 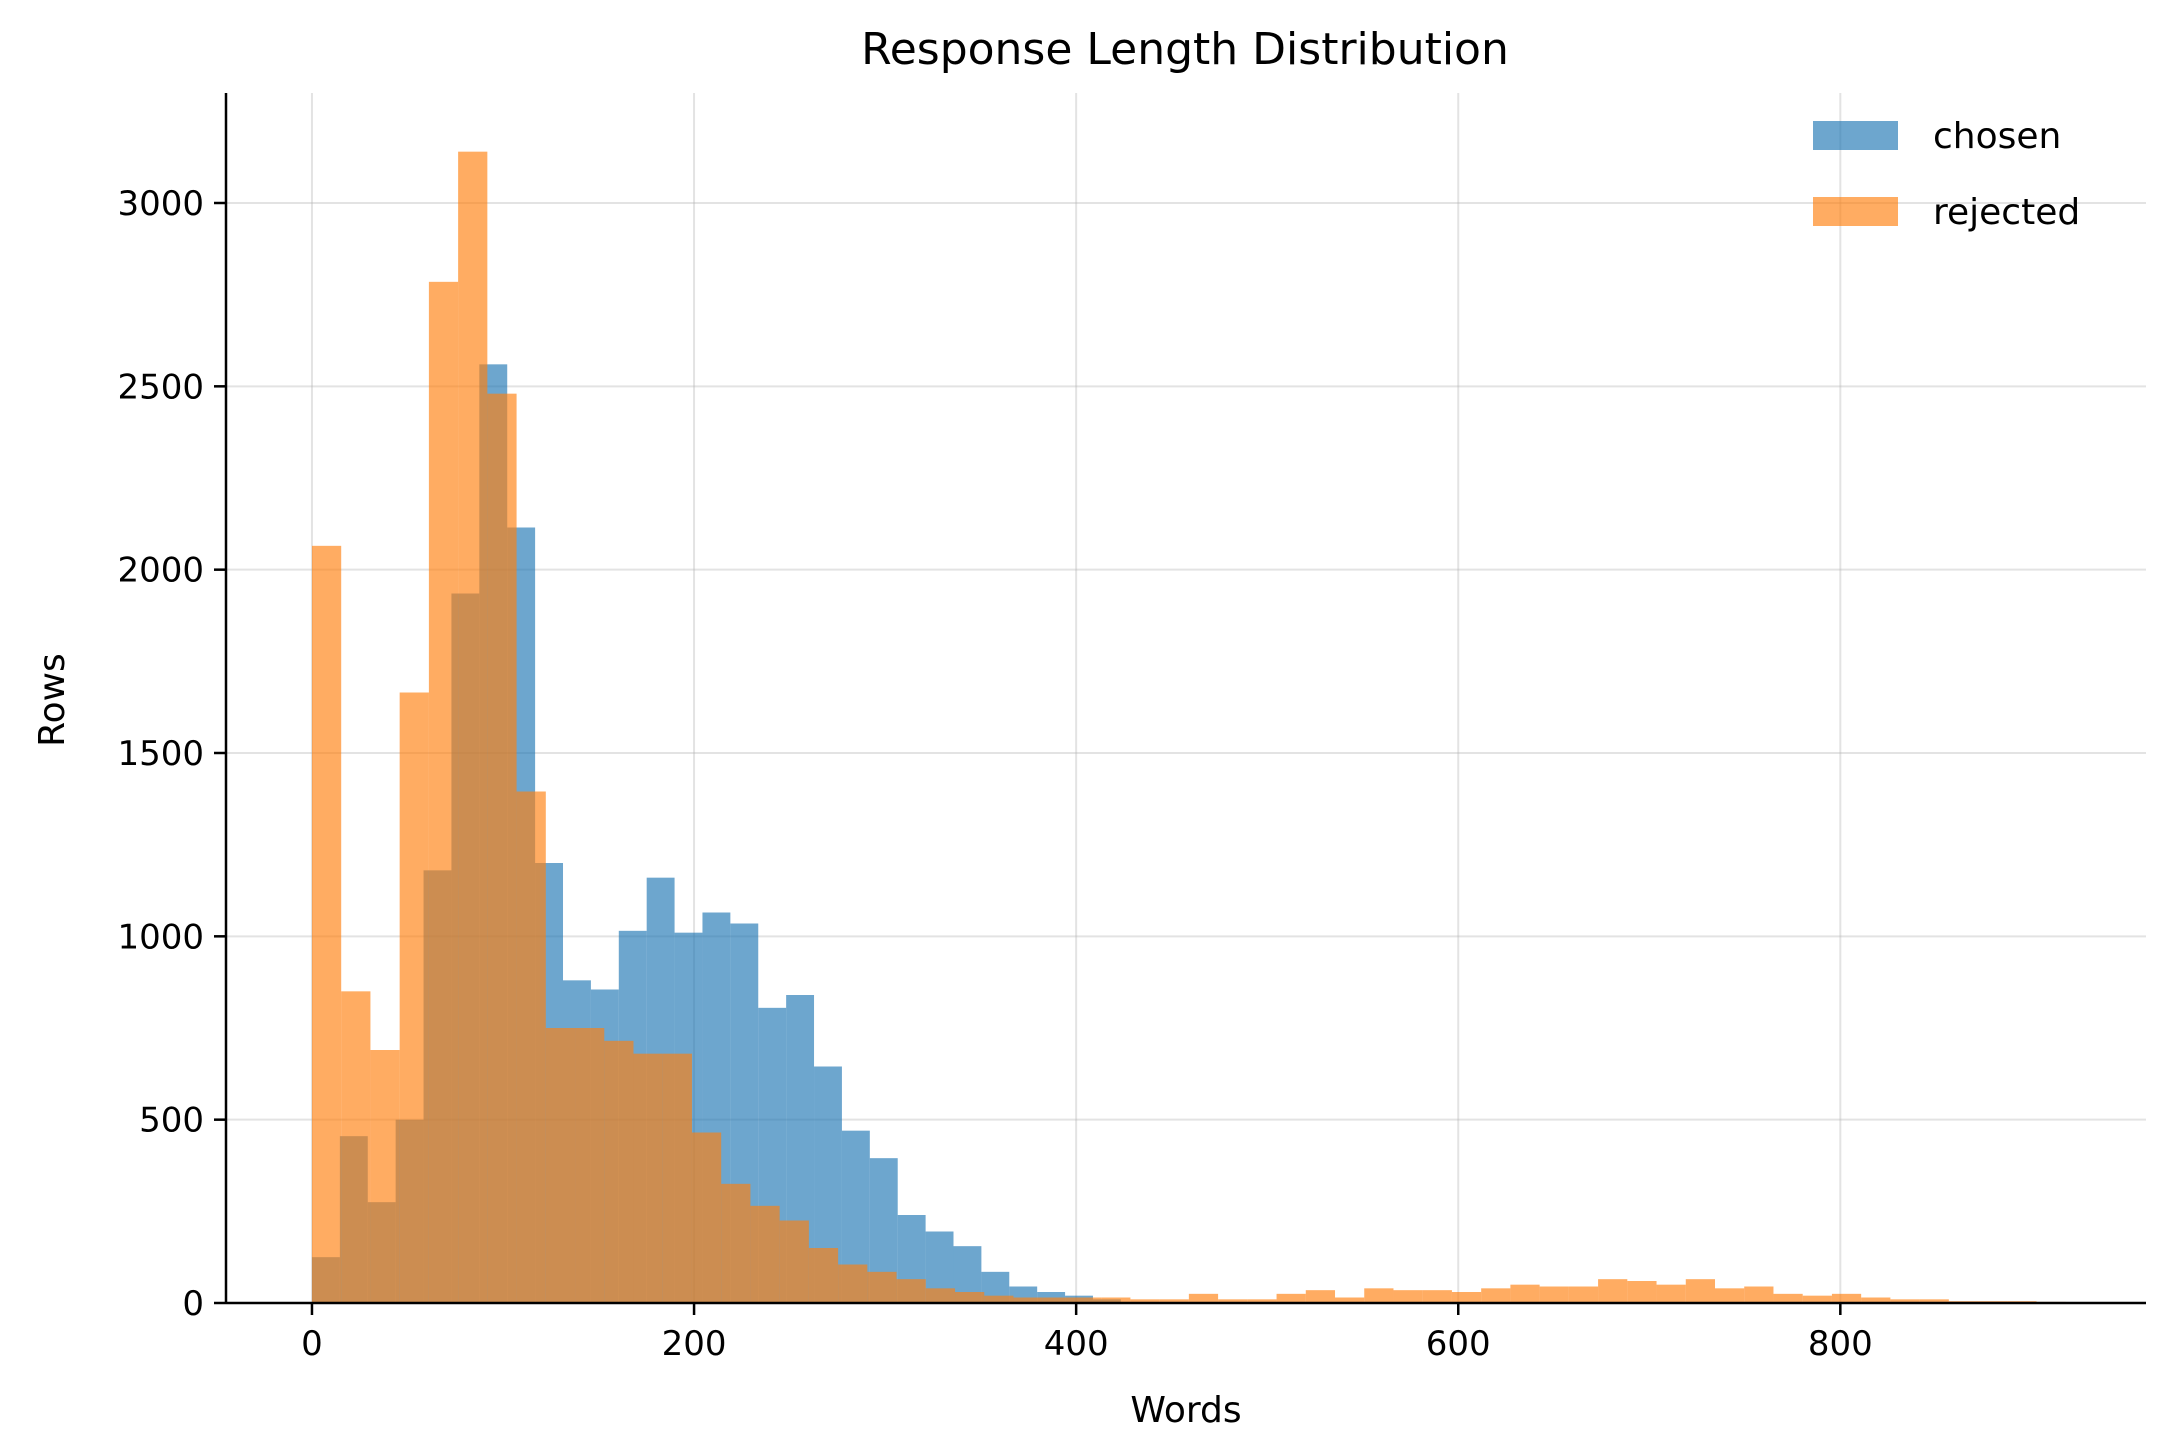 What do you see at coordinates (694, 1344) in the screenshot?
I see `x-tick-label: 200` at bounding box center [694, 1344].